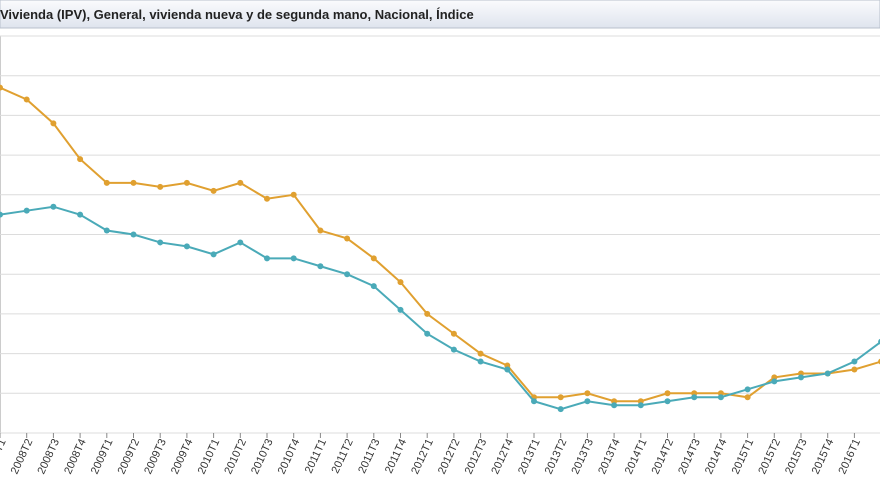 This screenshot has width=880, height=500. I want to click on x-tick-label: 2009T1, so click(102, 456).